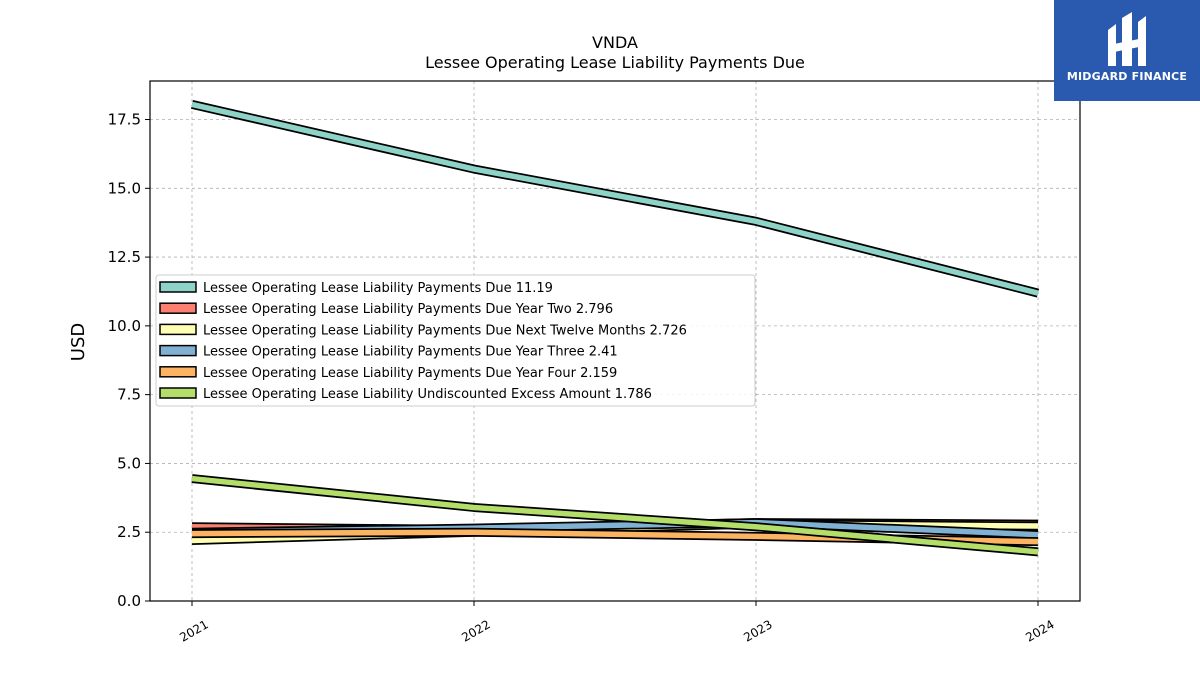 The height and width of the screenshot is (675, 1200). I want to click on x-axis-ticks: 2021 2022 2023 2024, so click(617, 623).